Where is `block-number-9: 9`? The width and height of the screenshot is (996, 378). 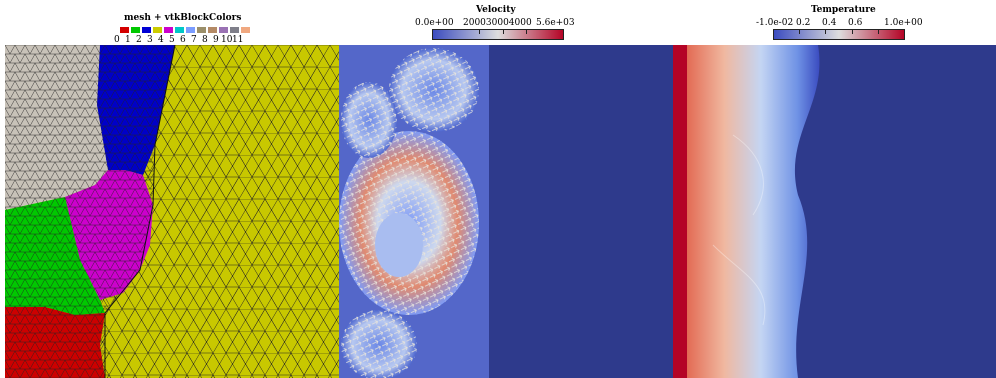
block-number-9: 9 is located at coordinates (216, 40).